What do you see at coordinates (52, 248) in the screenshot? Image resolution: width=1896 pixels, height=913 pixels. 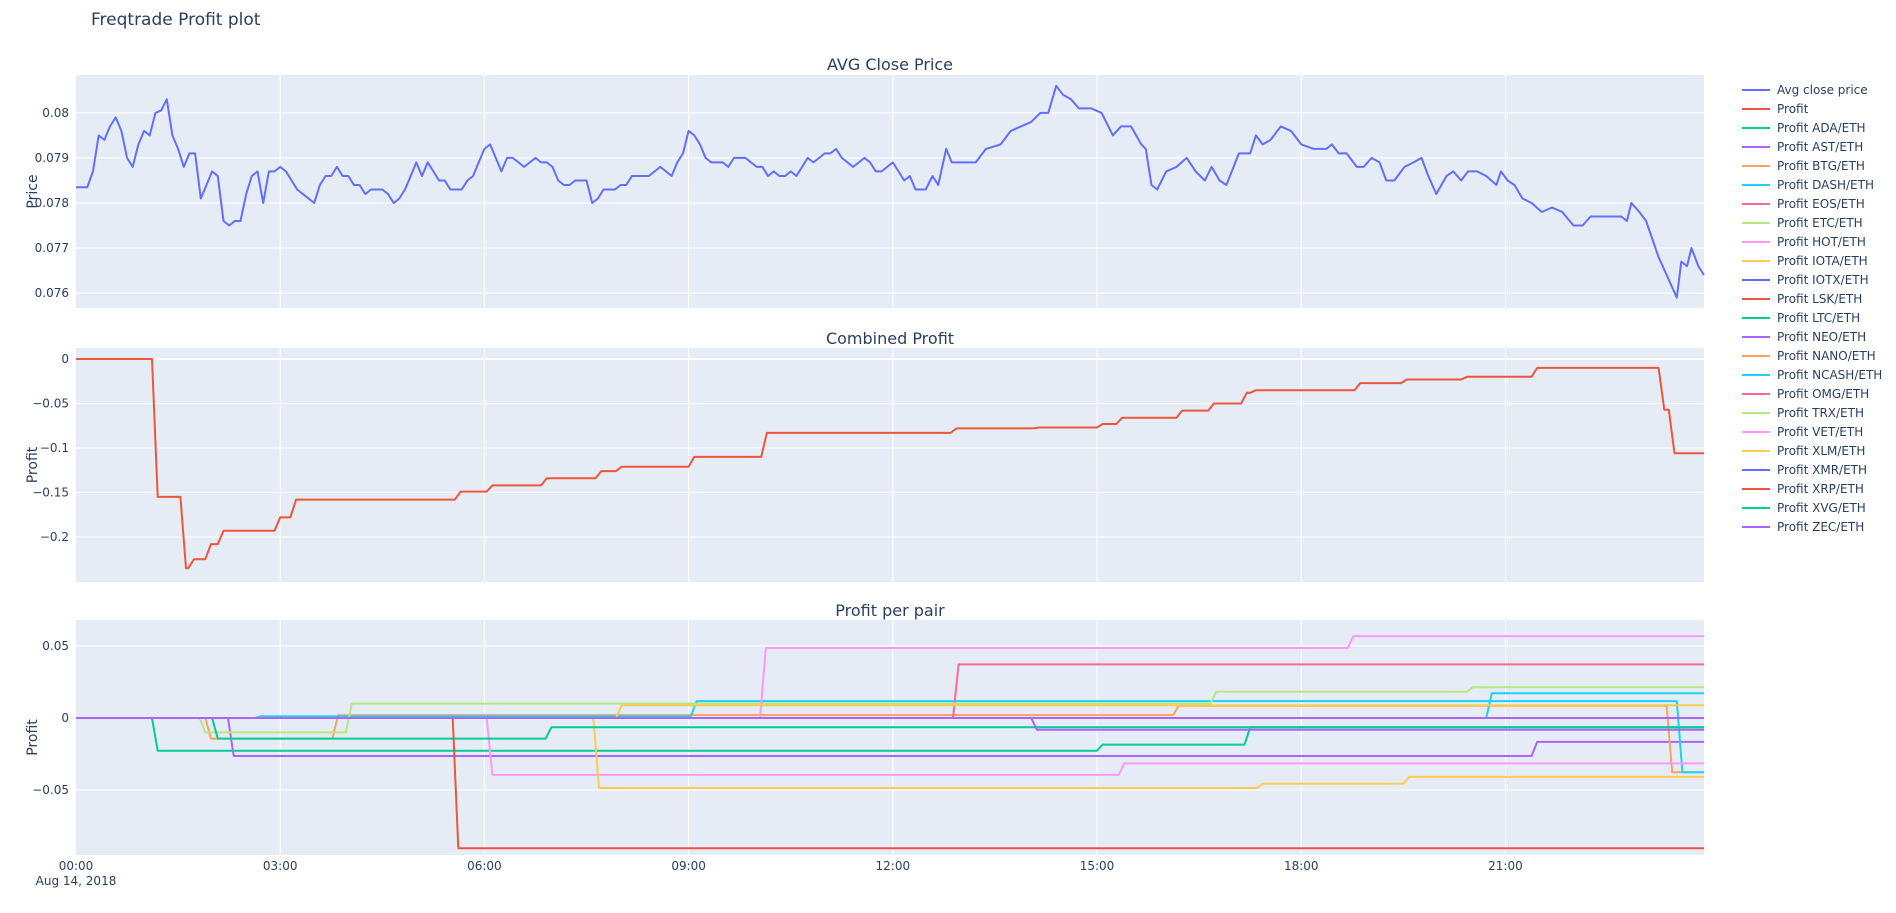 I see `y-tick-label: 0.077` at bounding box center [52, 248].